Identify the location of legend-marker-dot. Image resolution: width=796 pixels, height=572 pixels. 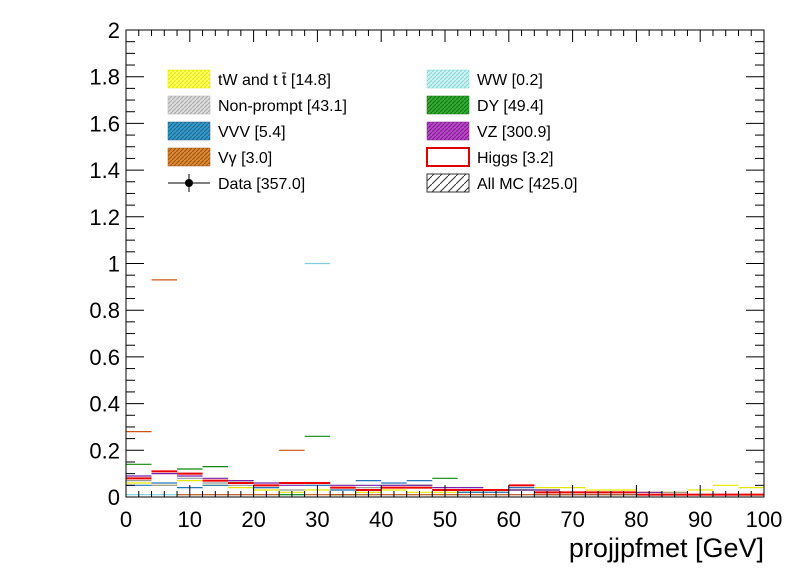
(189, 183).